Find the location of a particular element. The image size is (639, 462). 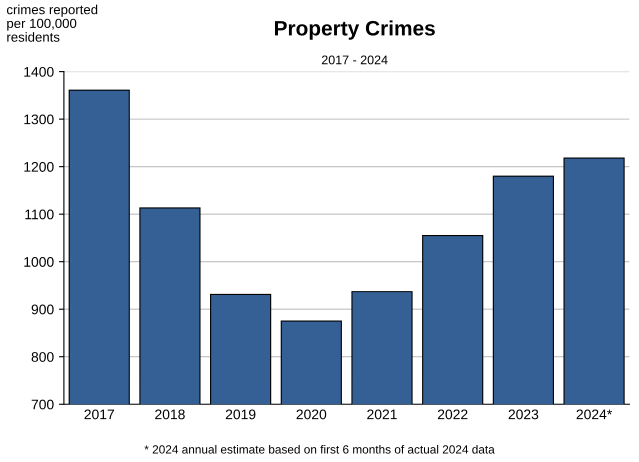

x-tick-label: 2022 is located at coordinates (453, 414).